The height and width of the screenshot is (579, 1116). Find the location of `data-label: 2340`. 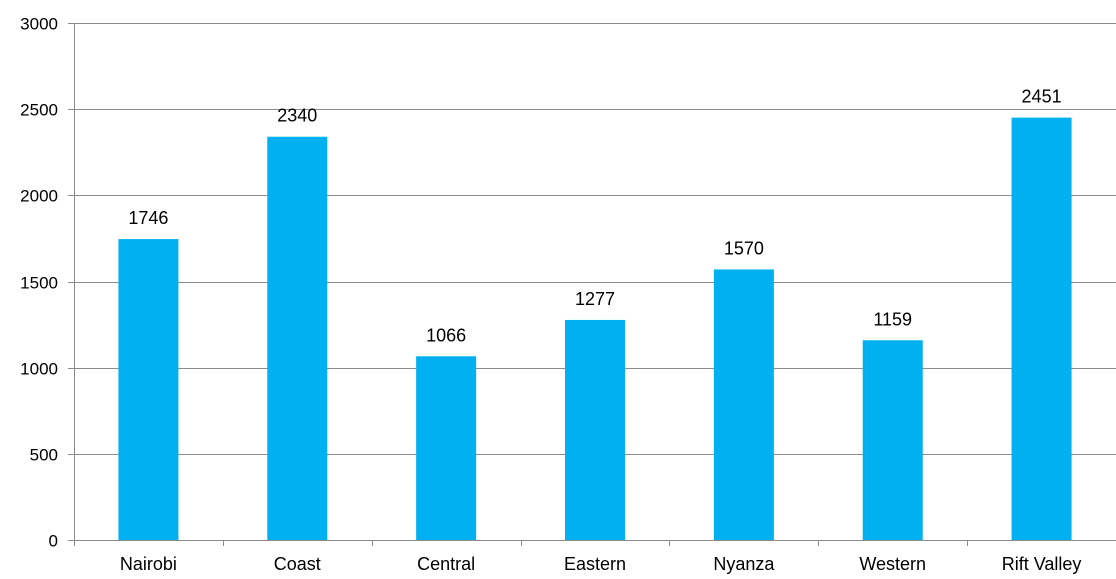

data-label: 2340 is located at coordinates (297, 116).